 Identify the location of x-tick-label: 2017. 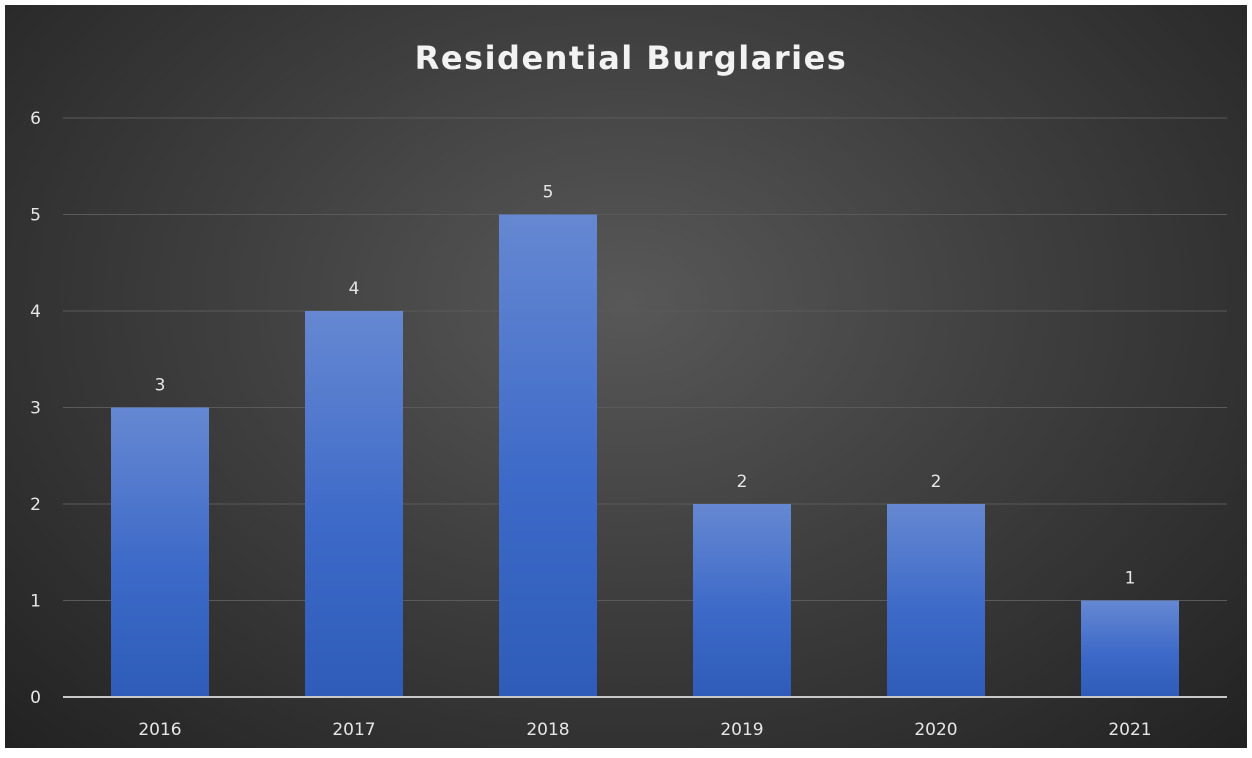
(353, 730).